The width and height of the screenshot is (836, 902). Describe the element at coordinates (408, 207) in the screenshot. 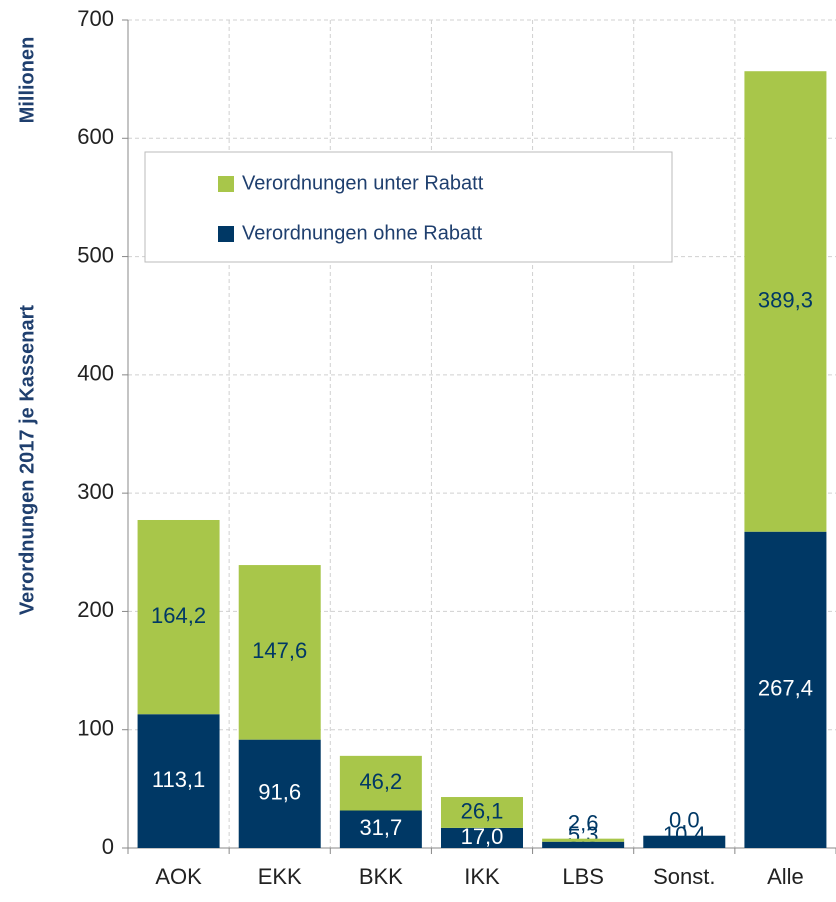

I see `legend-box` at that location.